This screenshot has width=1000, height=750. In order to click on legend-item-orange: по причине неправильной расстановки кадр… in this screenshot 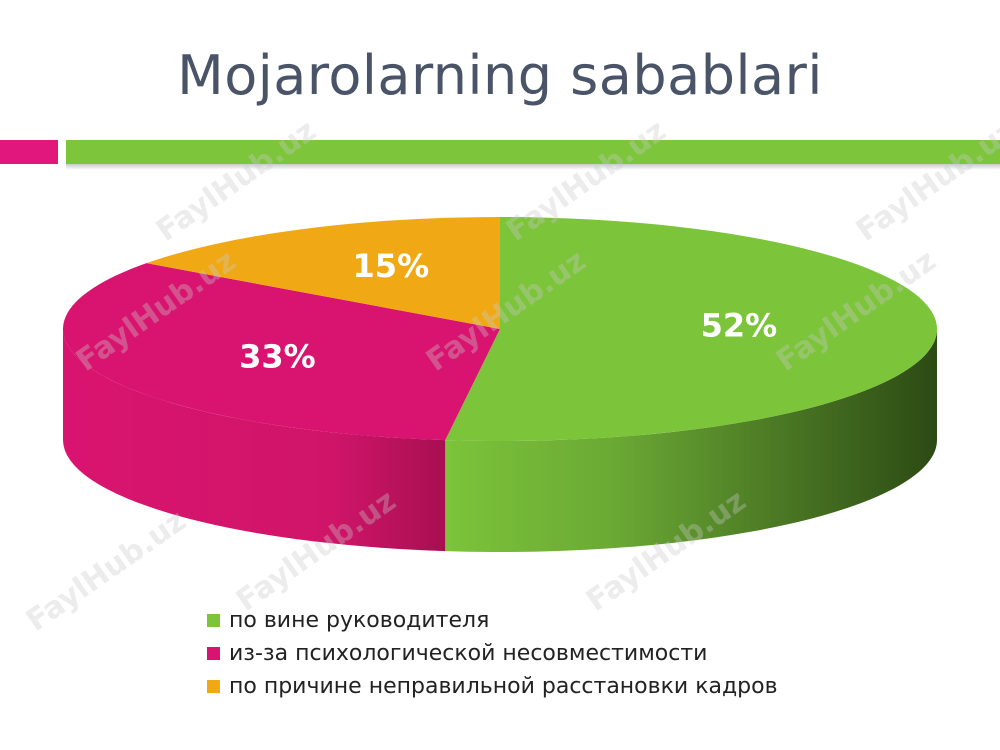, I will do `click(492, 686)`.